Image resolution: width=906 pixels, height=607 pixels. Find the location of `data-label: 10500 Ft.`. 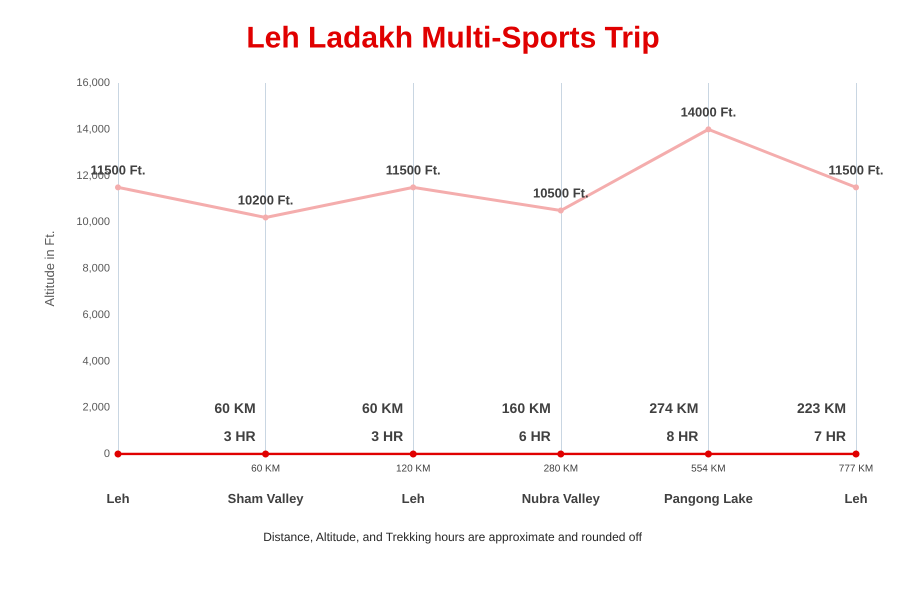

data-label: 10500 Ft. is located at coordinates (560, 193).